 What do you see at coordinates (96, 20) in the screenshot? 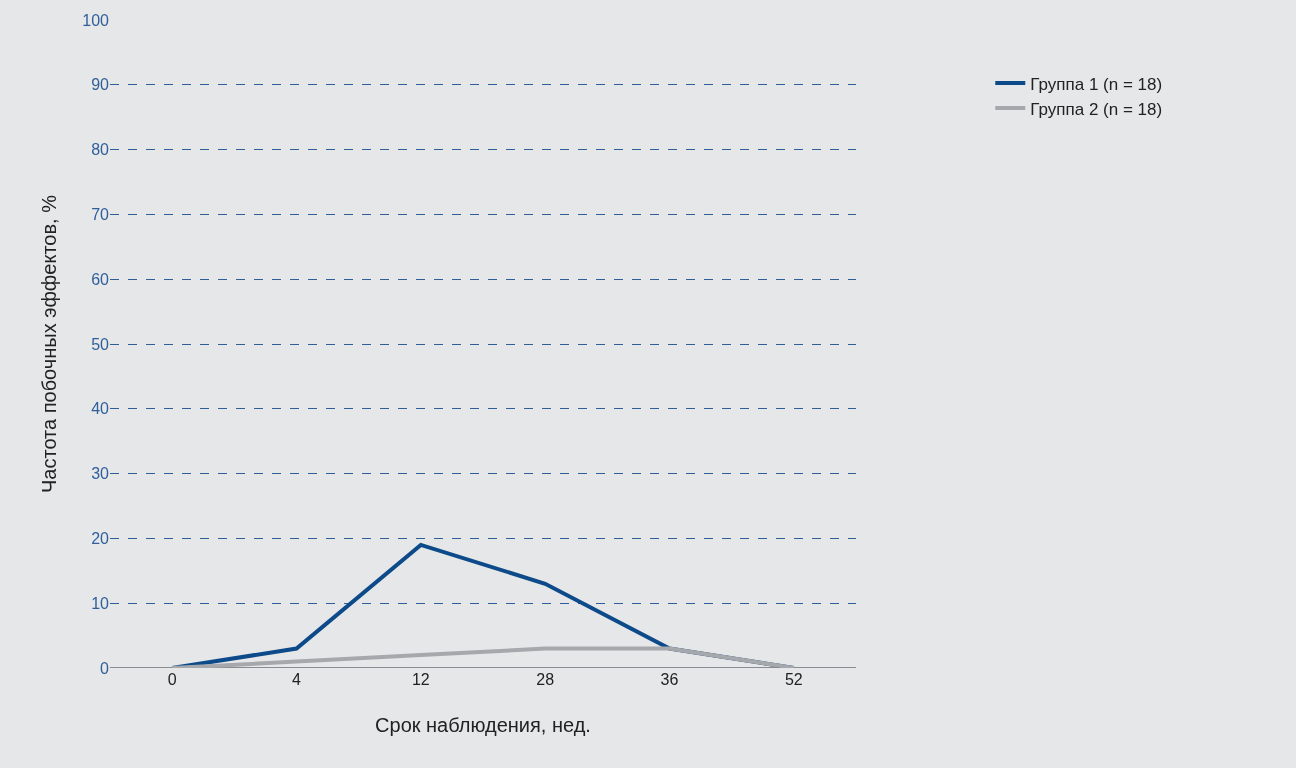
I see `y-tick-label: 100` at bounding box center [96, 20].